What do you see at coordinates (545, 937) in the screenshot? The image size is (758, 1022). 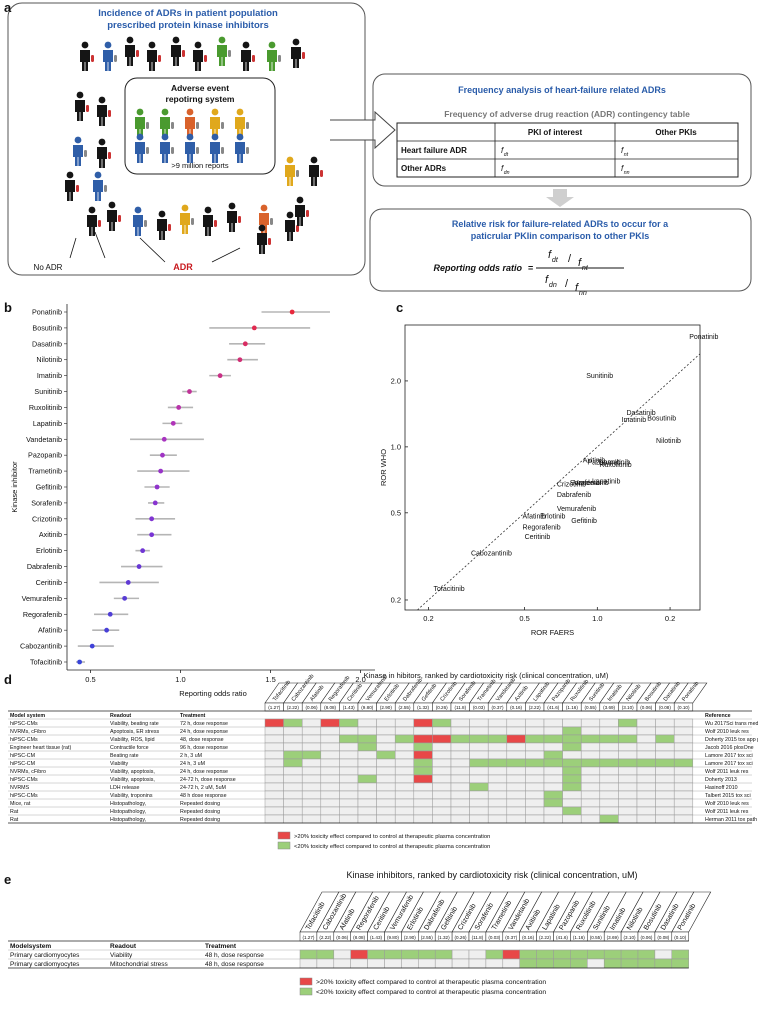 I see `concentration: (2.22)` at bounding box center [545, 937].